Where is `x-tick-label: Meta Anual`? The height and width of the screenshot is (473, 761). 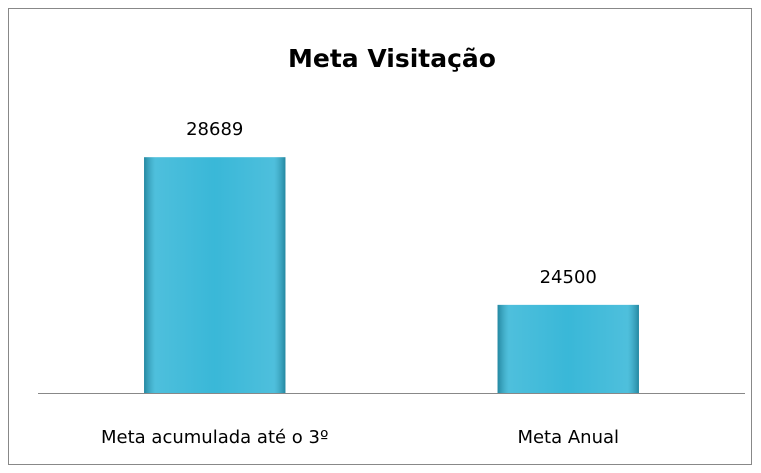
x-tick-label: Meta Anual is located at coordinates (568, 437).